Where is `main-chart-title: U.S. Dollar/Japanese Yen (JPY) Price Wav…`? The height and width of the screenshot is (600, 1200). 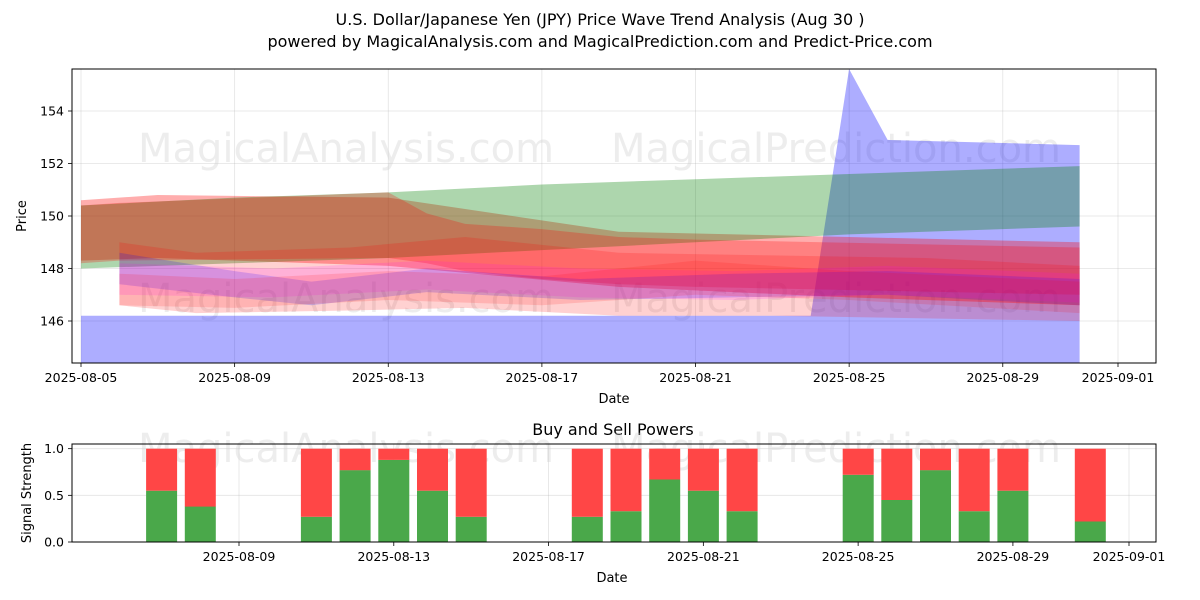
main-chart-title: U.S. Dollar/Japanese Yen (JPY) Price Wav… is located at coordinates (600, 19).